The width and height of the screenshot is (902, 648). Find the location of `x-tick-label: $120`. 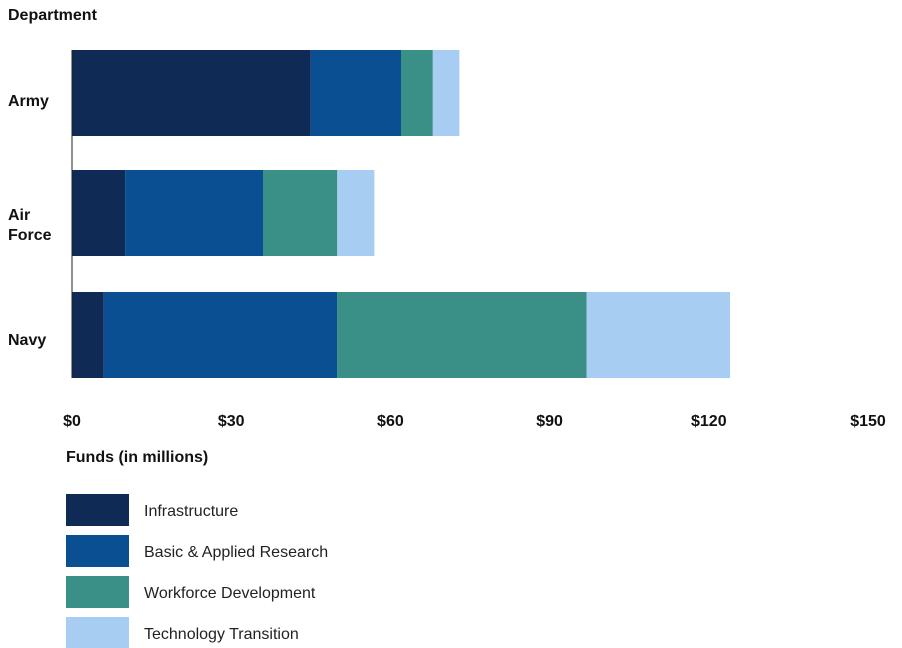

x-tick-label: $120 is located at coordinates (709, 421).